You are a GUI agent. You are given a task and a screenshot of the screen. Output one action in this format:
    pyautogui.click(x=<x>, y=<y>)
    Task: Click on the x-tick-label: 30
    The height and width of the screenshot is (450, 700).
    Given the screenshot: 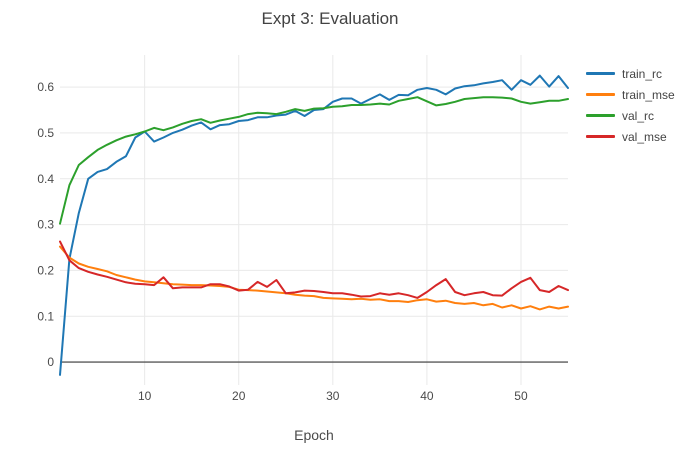 What is the action you would take?
    pyautogui.click(x=333, y=396)
    